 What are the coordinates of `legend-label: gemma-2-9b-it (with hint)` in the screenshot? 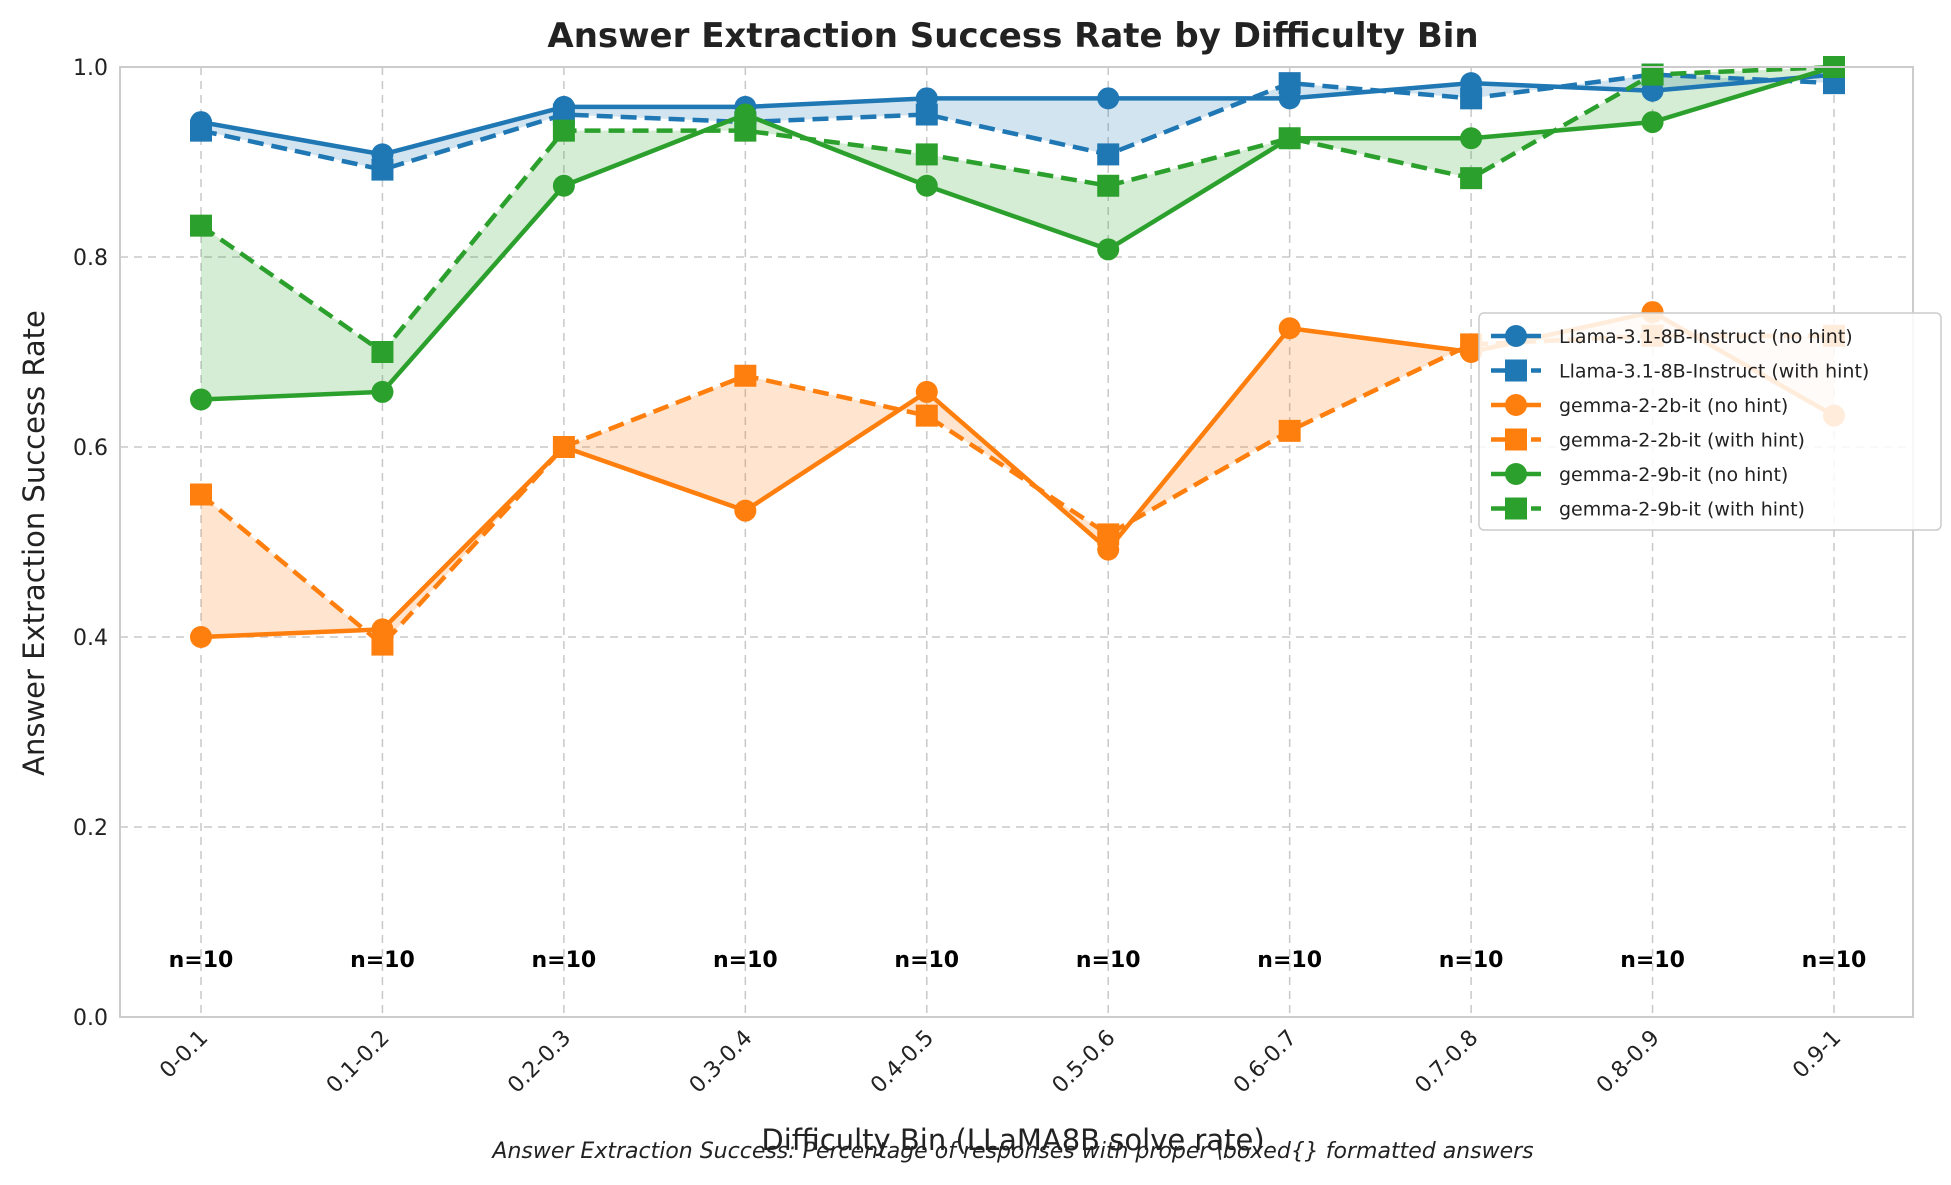 It's located at (1682, 510).